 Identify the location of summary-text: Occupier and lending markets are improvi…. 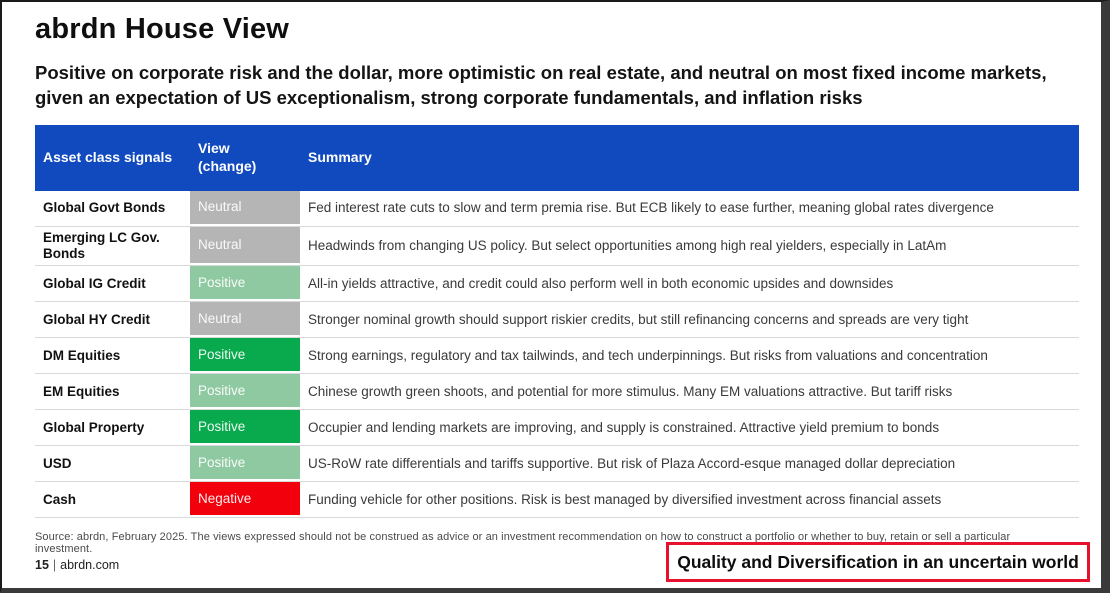
(624, 427).